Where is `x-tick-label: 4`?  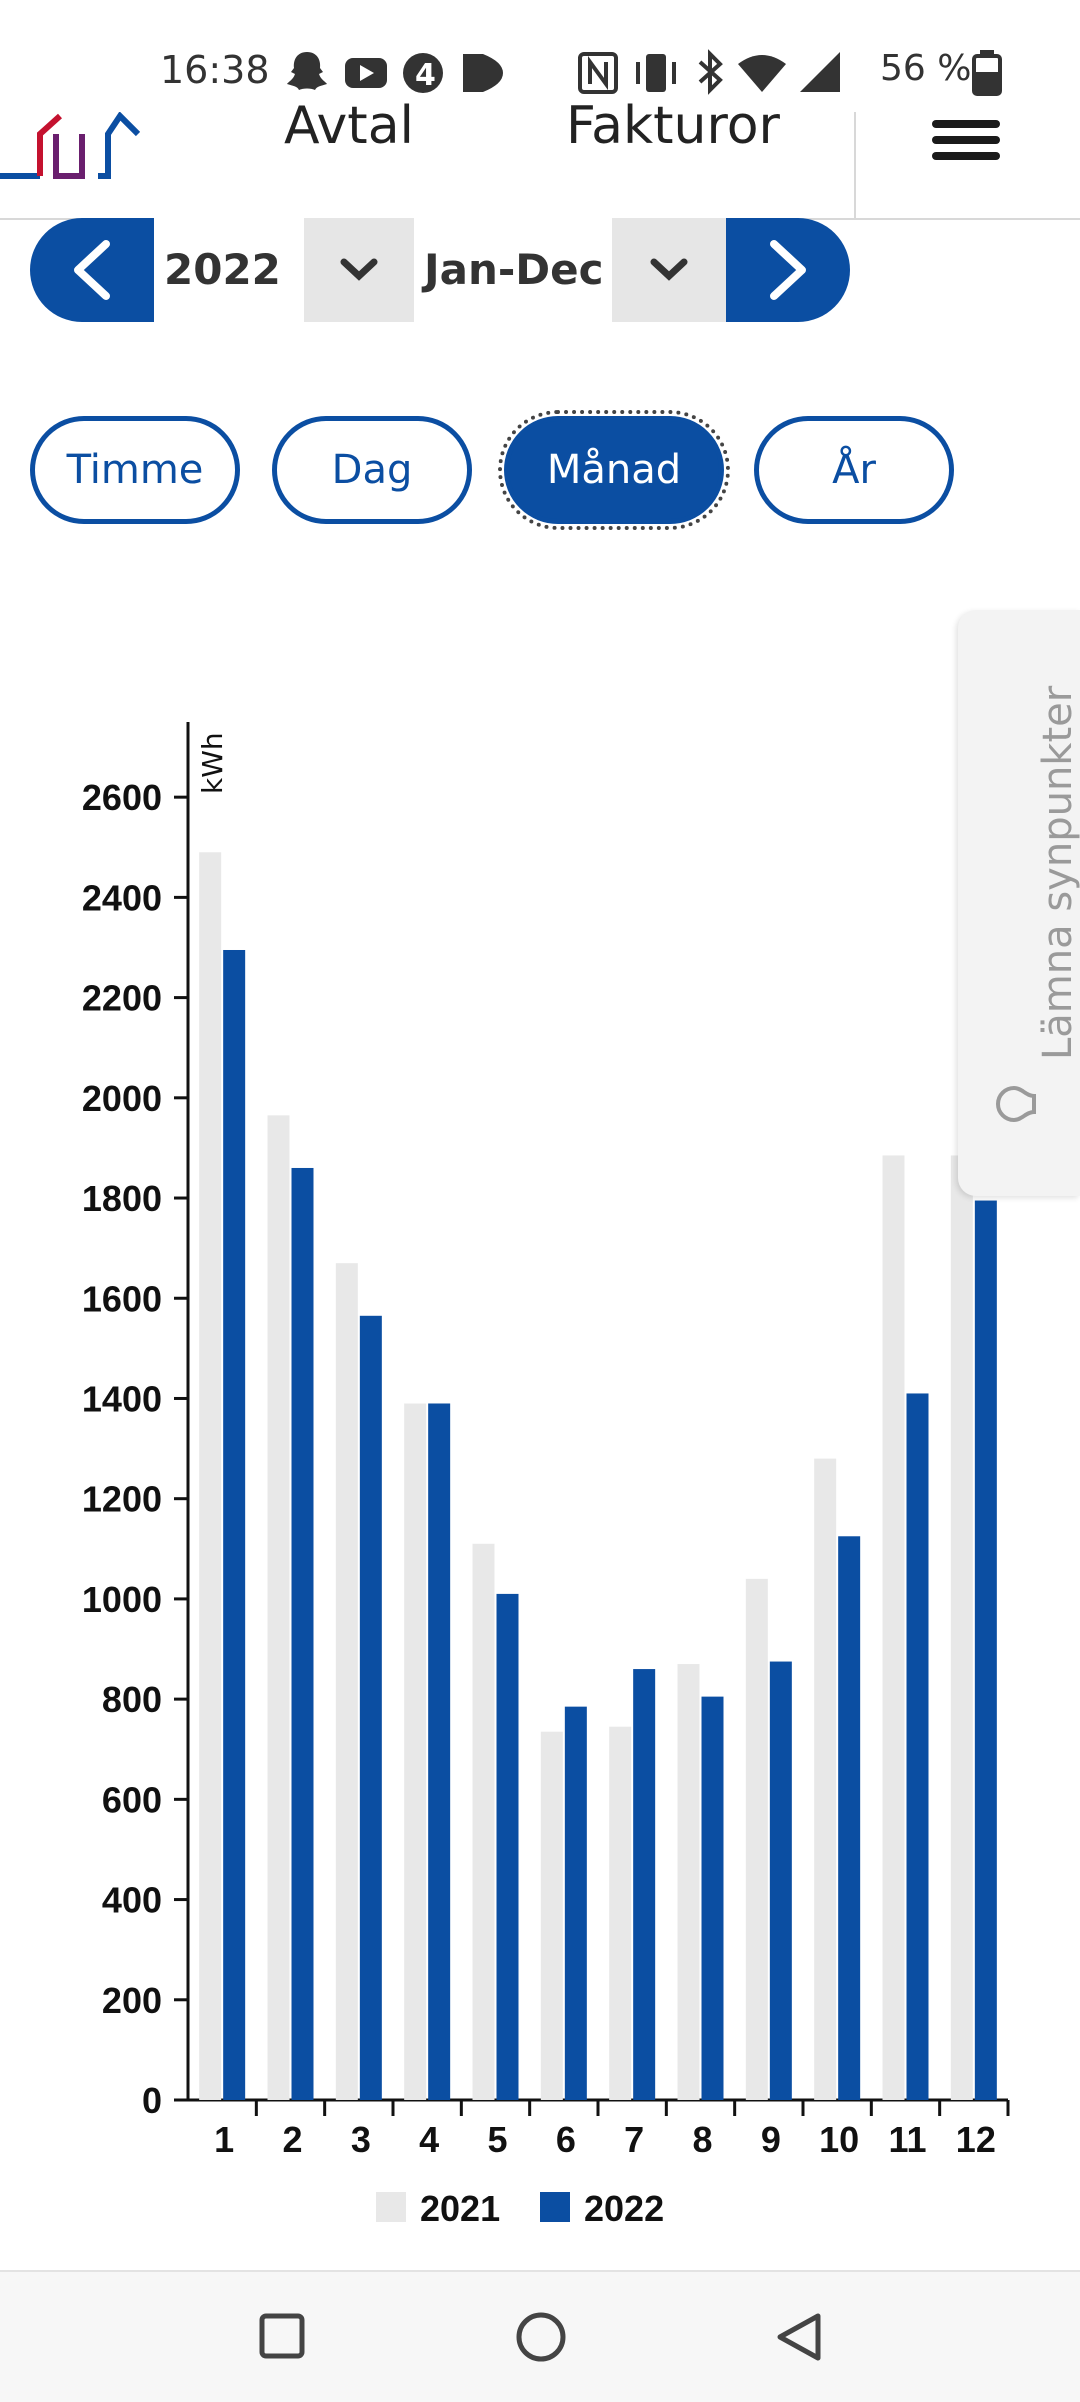 x-tick-label: 4 is located at coordinates (429, 2139).